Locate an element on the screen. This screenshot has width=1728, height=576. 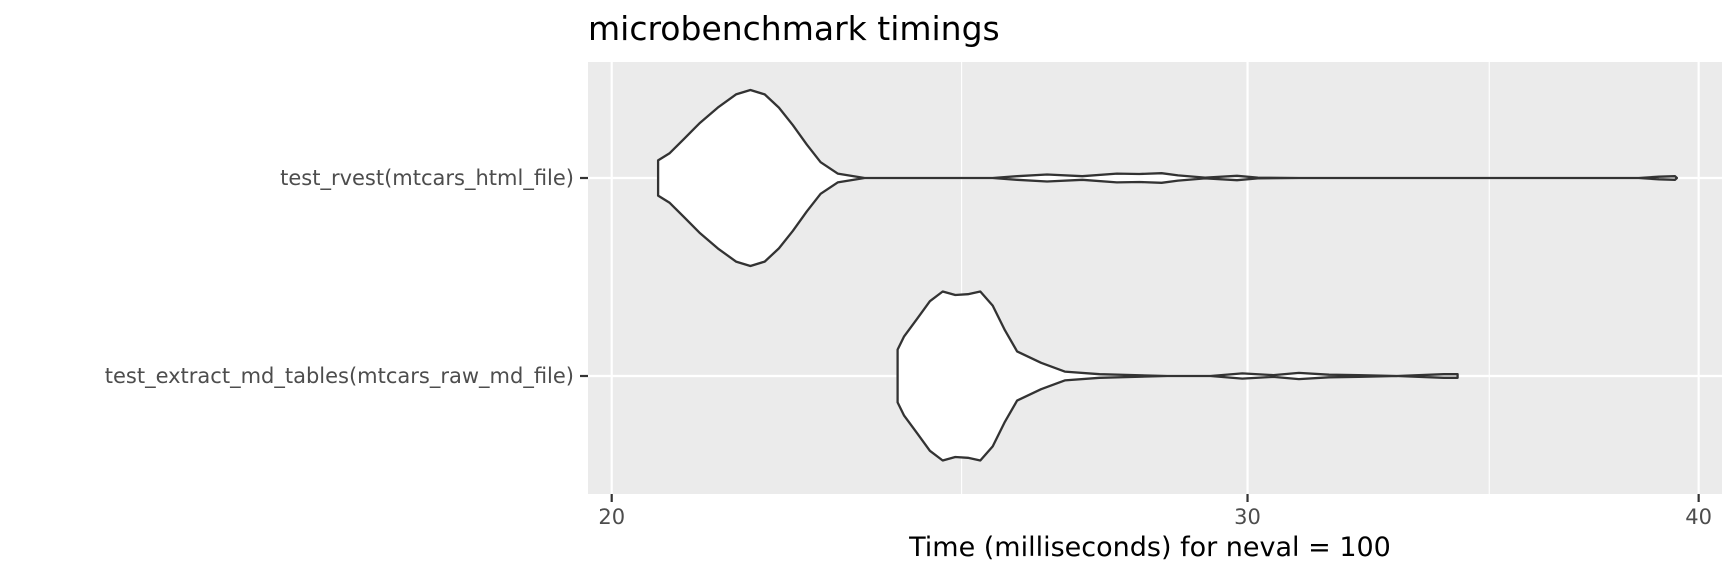
x-tick-label: 20 is located at coordinates (611, 517).